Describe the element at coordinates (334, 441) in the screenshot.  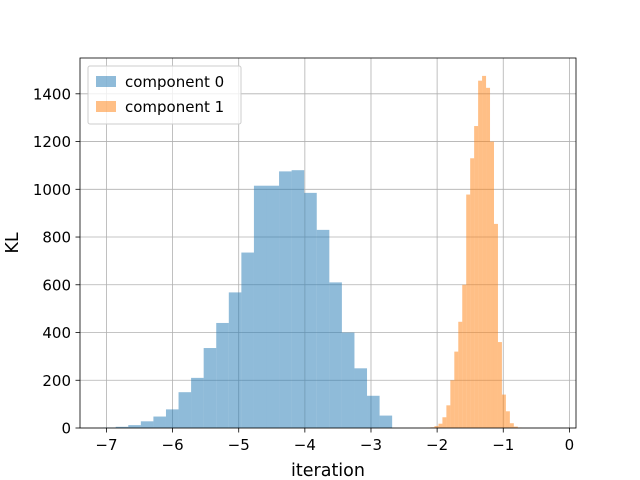
I see `x-axis-ticks: −7 −6 −5 −4 −3 −2 −1 0` at that location.